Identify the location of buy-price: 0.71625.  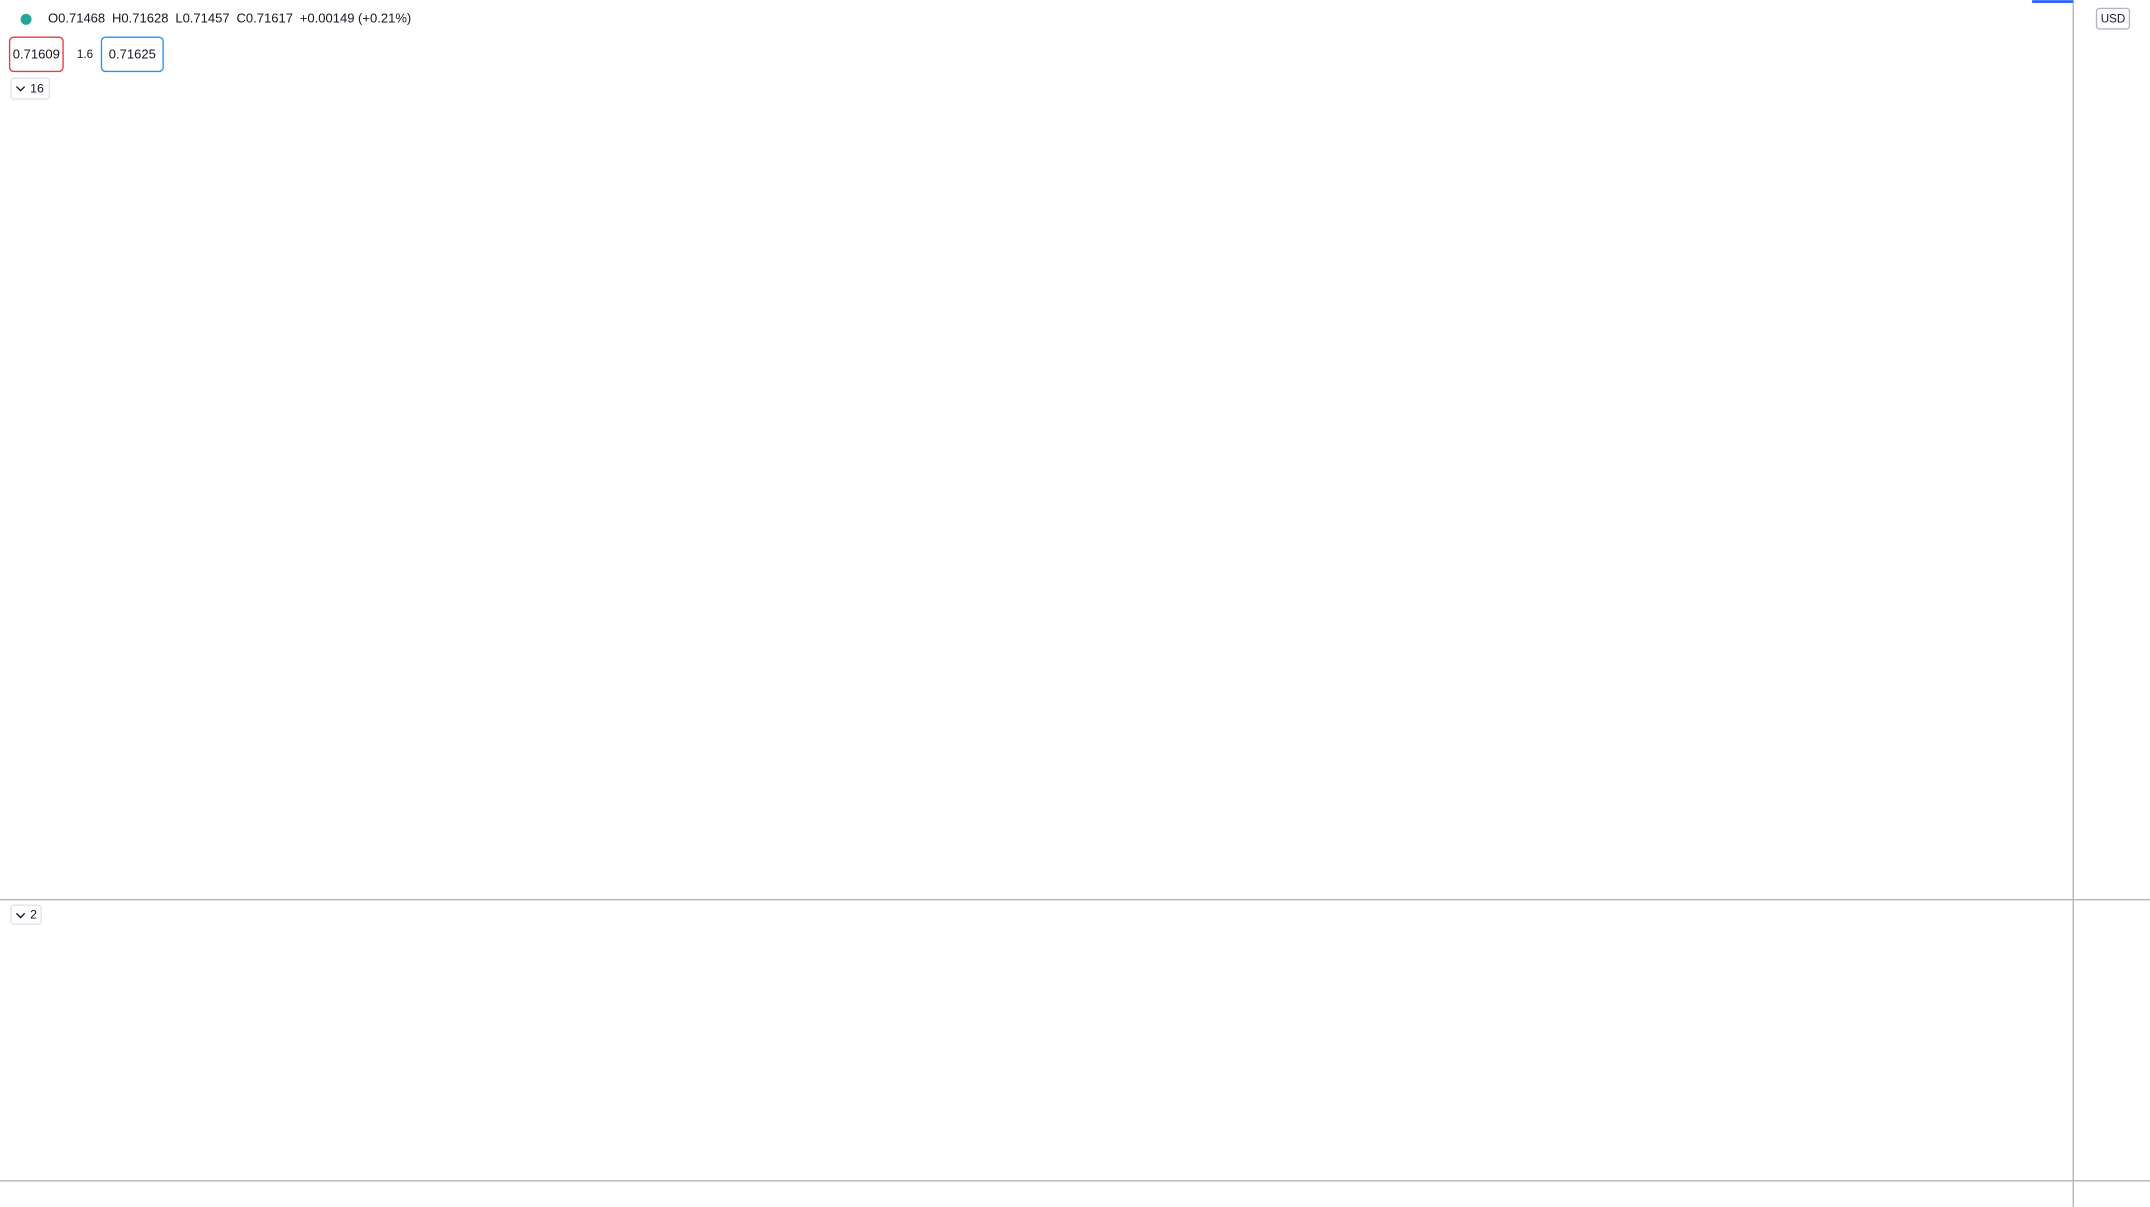
(132, 53).